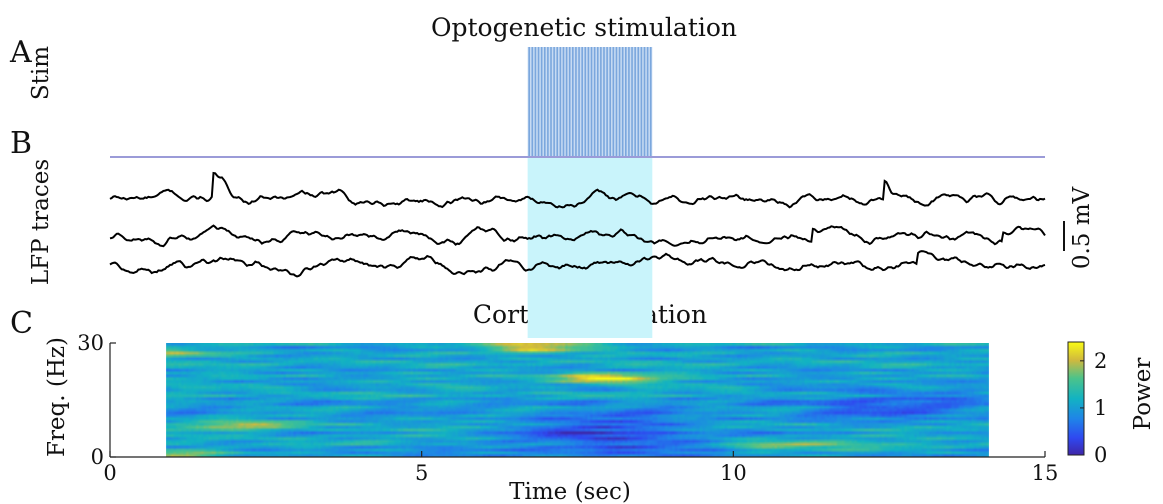 This screenshot has height=504, width=1163. What do you see at coordinates (733, 473) in the screenshot?
I see `x-tick-label: 10` at bounding box center [733, 473].